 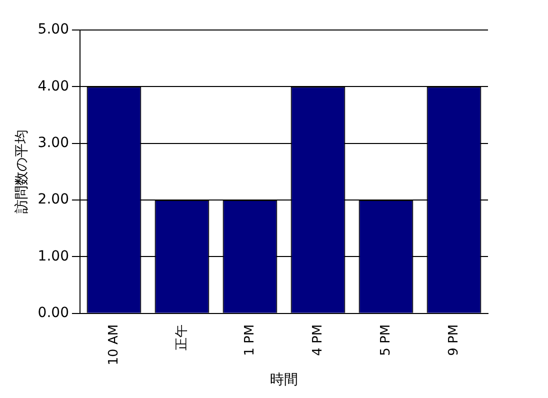 What do you see at coordinates (114, 345) in the screenshot?
I see `x-tick-label: 10 AM` at bounding box center [114, 345].